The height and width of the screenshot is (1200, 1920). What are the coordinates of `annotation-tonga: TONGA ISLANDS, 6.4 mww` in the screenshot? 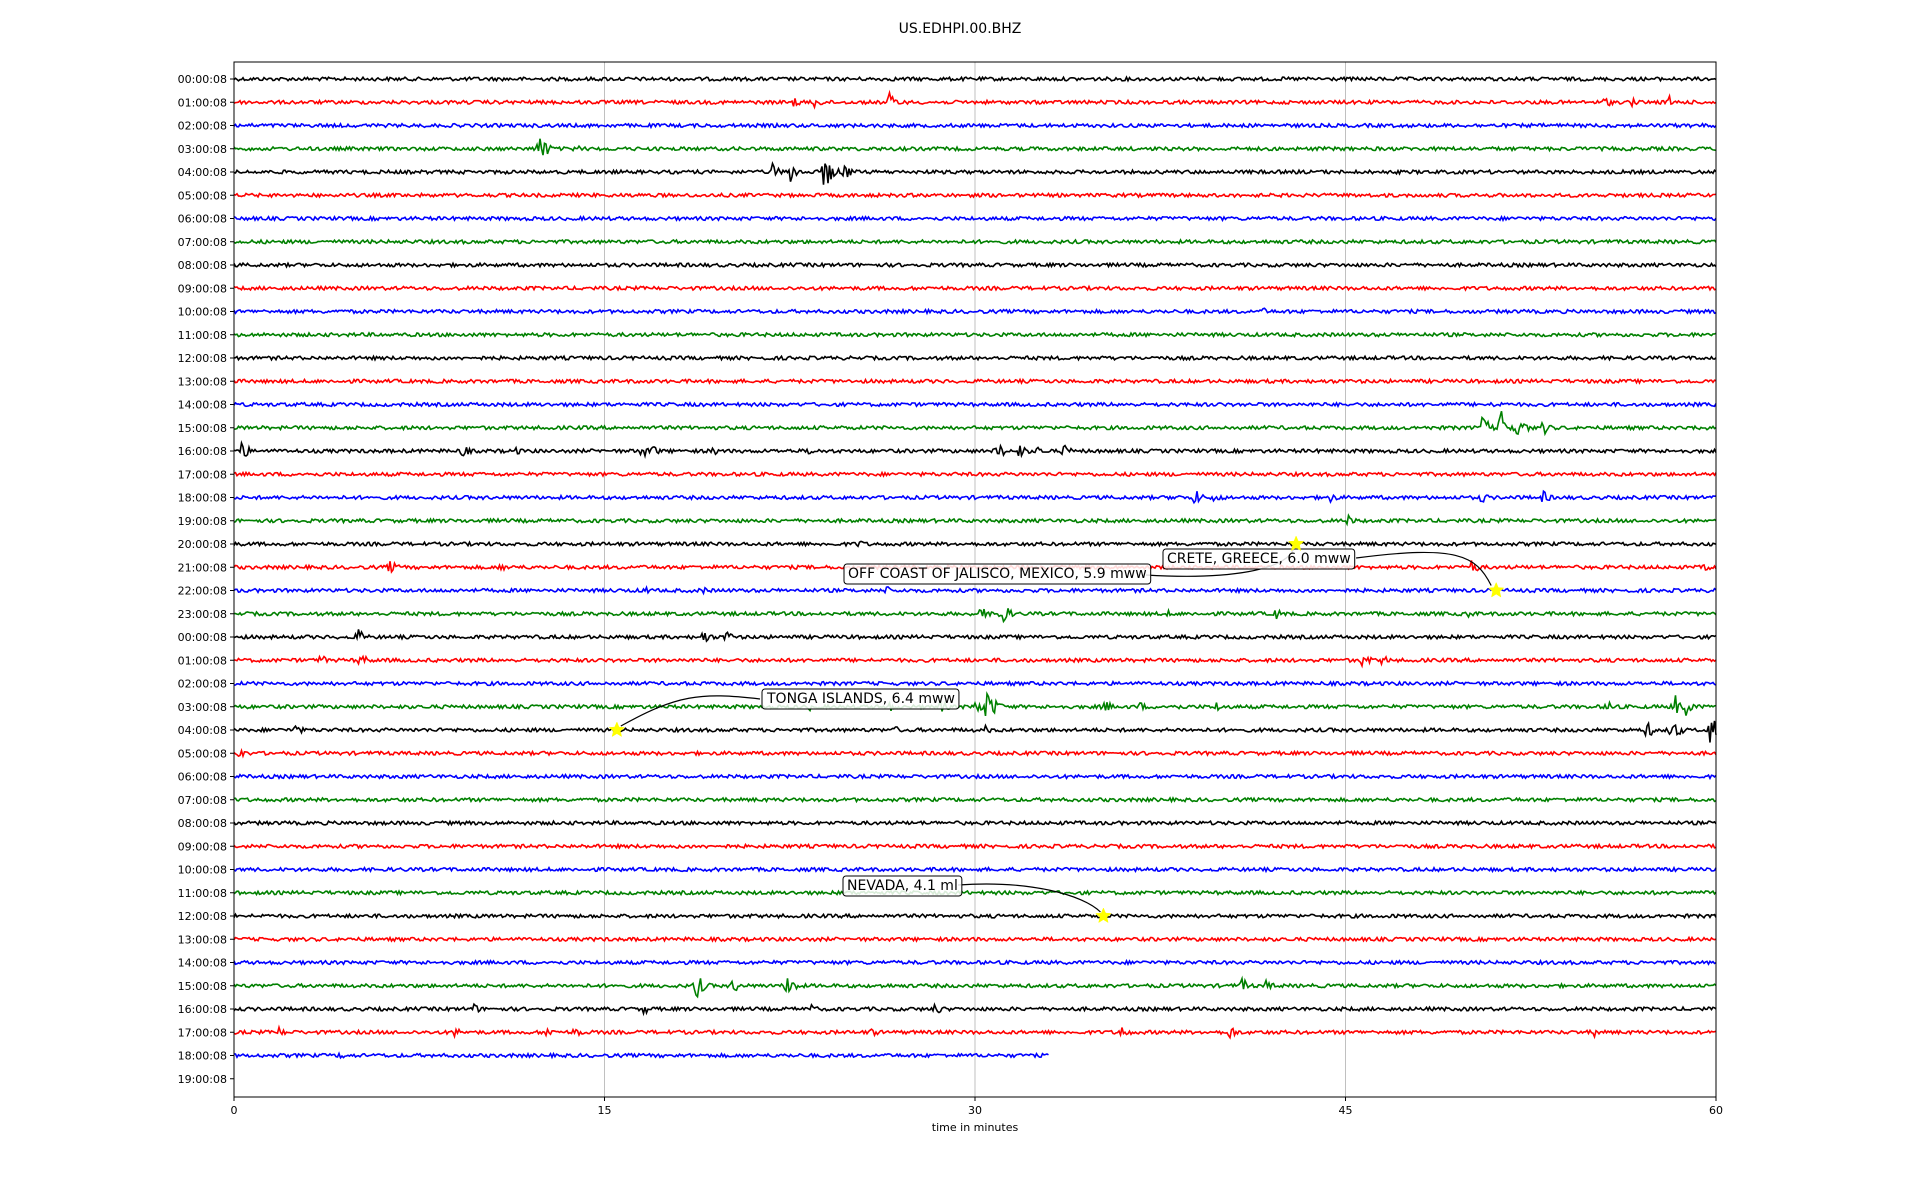 It's located at (860, 699).